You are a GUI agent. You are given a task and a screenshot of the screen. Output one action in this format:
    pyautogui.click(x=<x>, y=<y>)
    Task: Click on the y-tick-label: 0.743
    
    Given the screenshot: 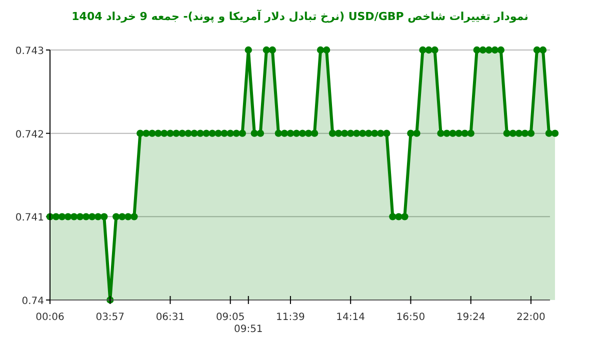 What is the action you would take?
    pyautogui.click(x=29, y=51)
    